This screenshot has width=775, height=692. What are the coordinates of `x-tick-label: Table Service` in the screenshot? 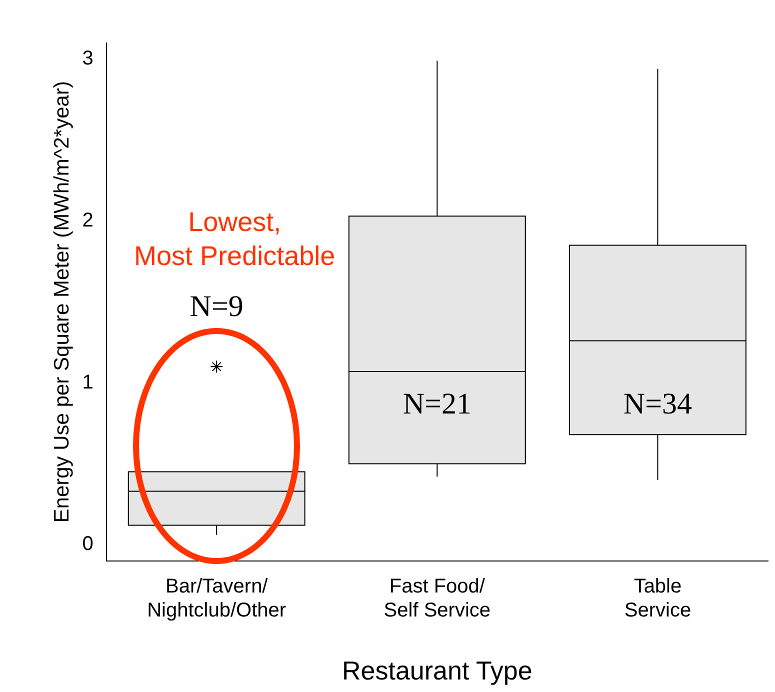 It's located at (658, 598).